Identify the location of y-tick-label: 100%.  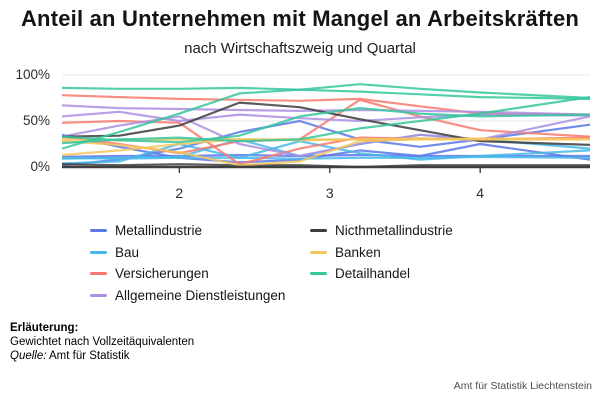
(32, 74).